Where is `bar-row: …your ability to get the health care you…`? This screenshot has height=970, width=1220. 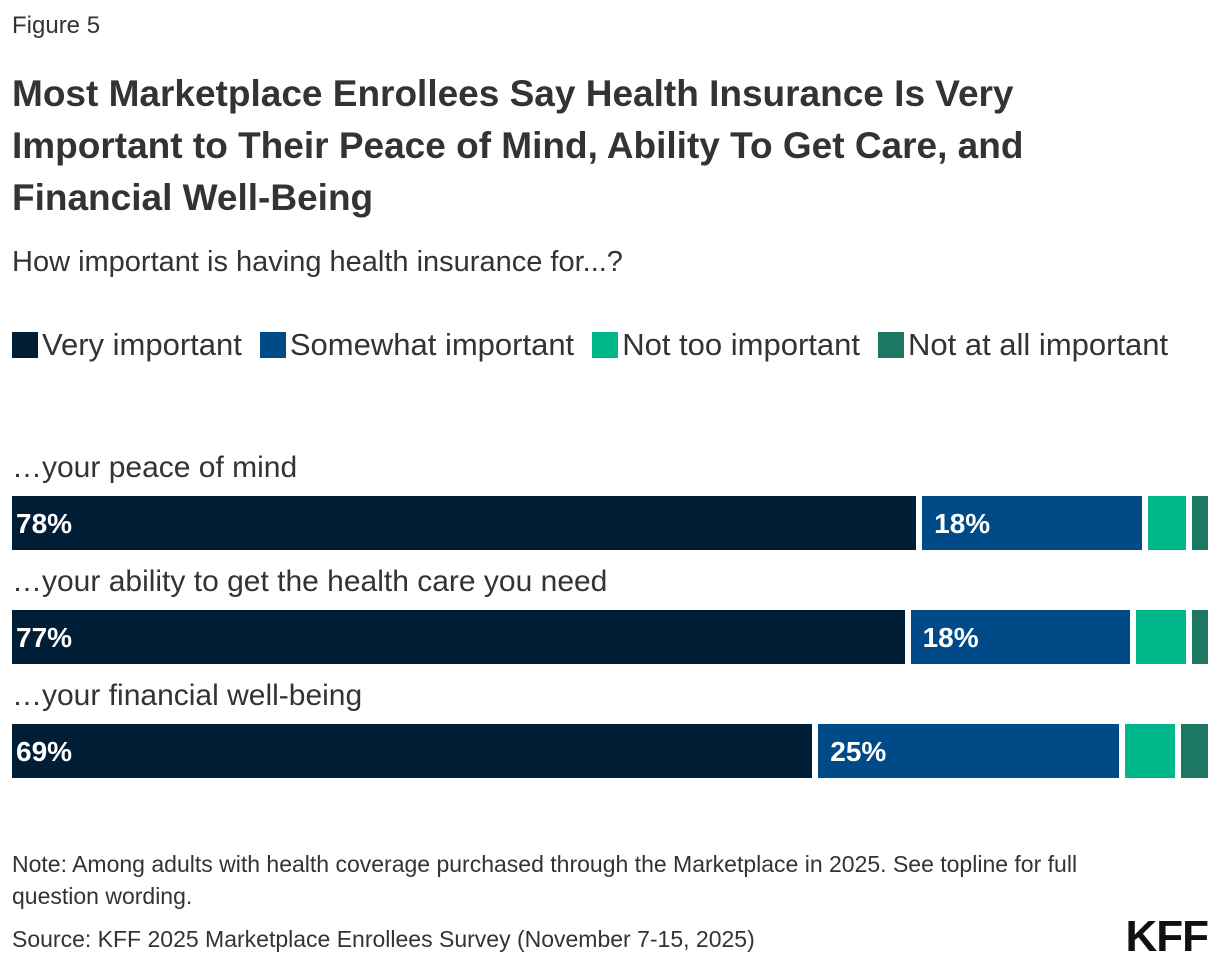 bar-row: …your ability to get the health care you… is located at coordinates (610, 617).